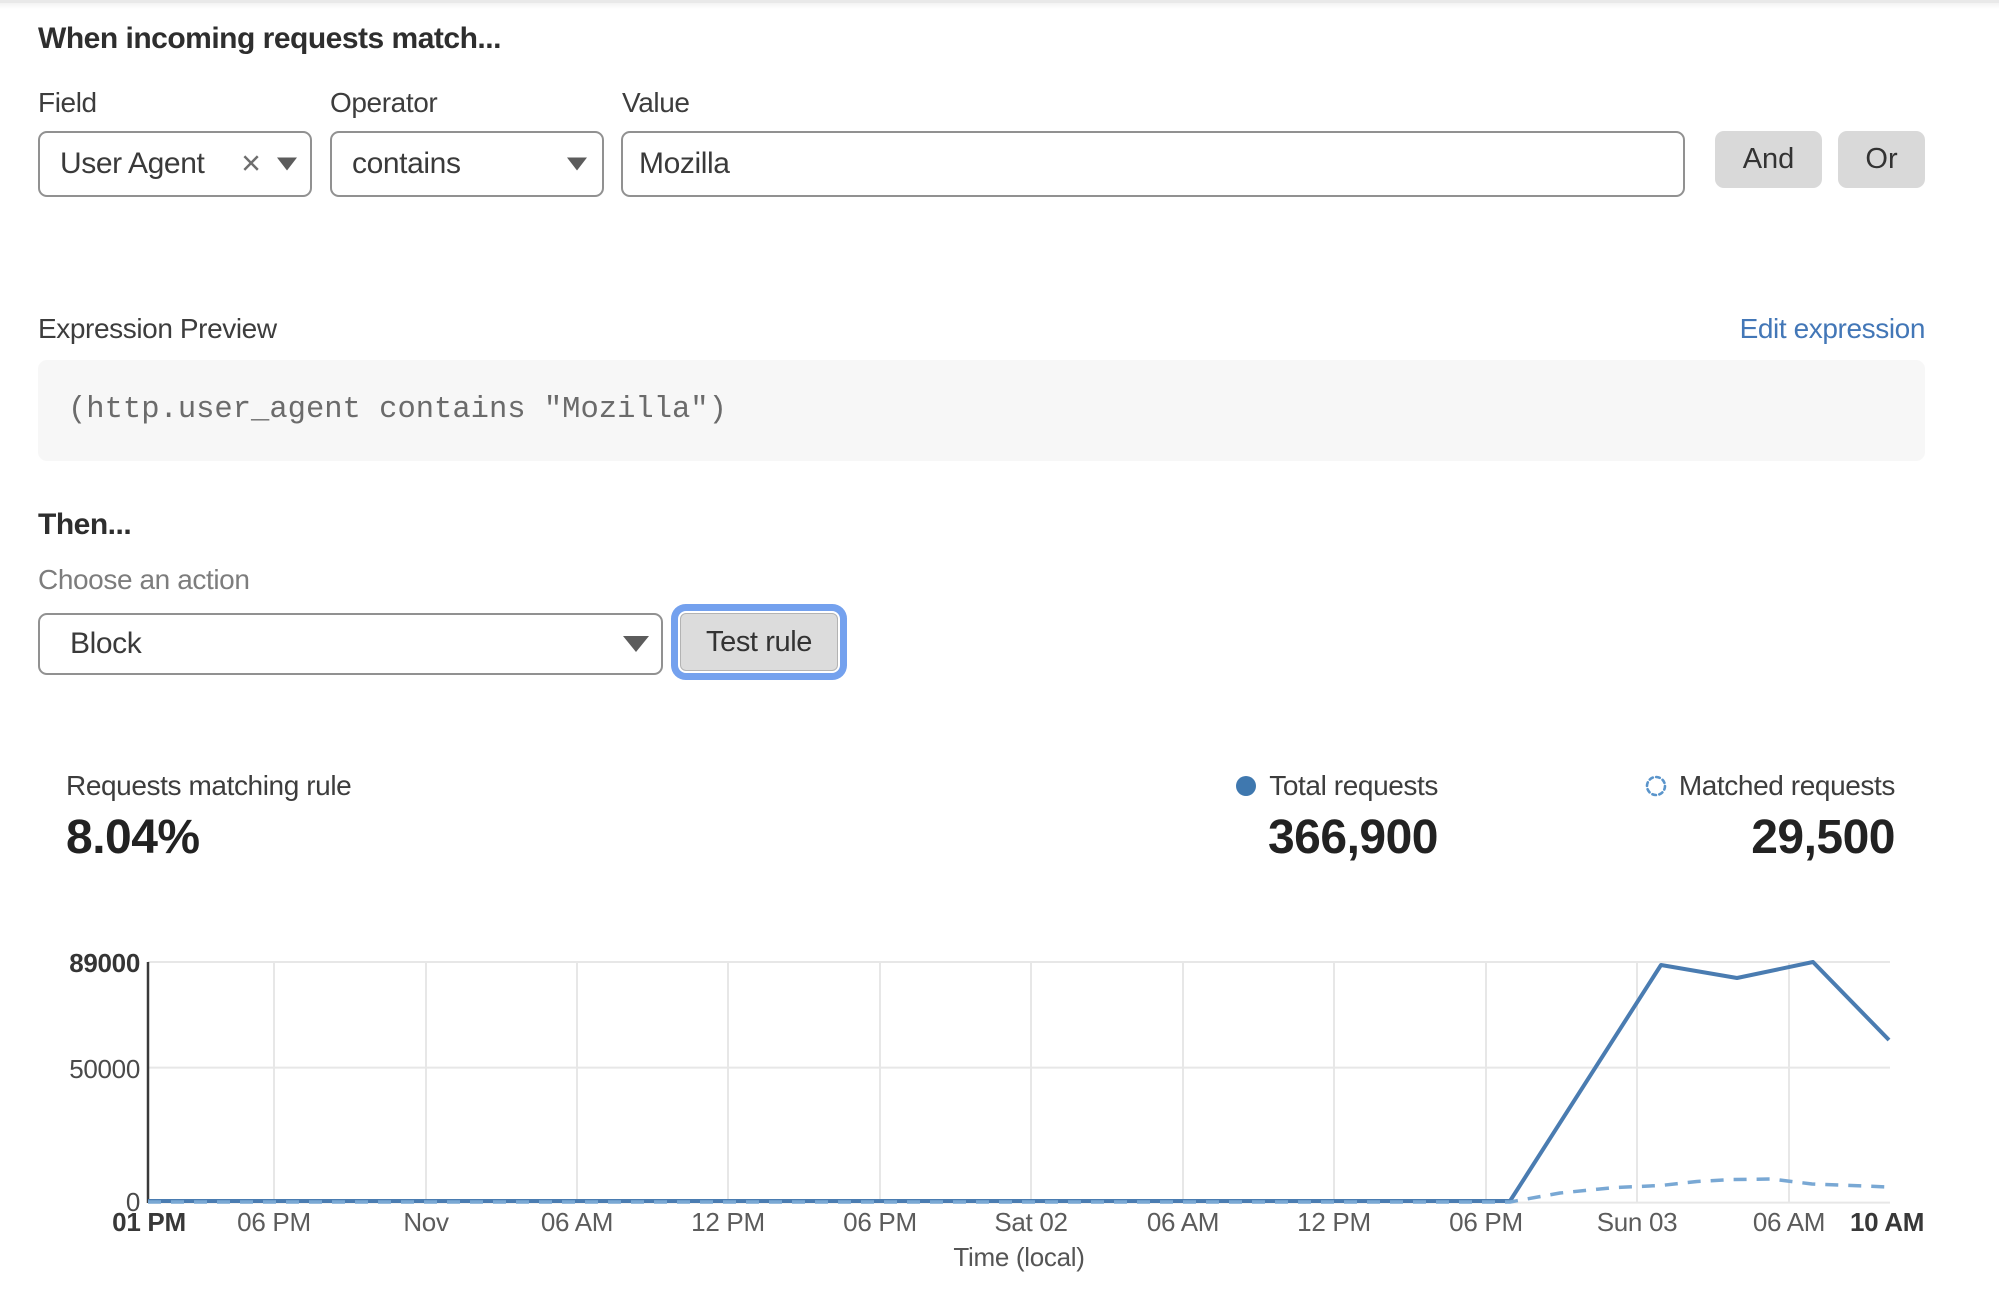 The image size is (1999, 1295). I want to click on svg-text: 89000, so click(104, 963).